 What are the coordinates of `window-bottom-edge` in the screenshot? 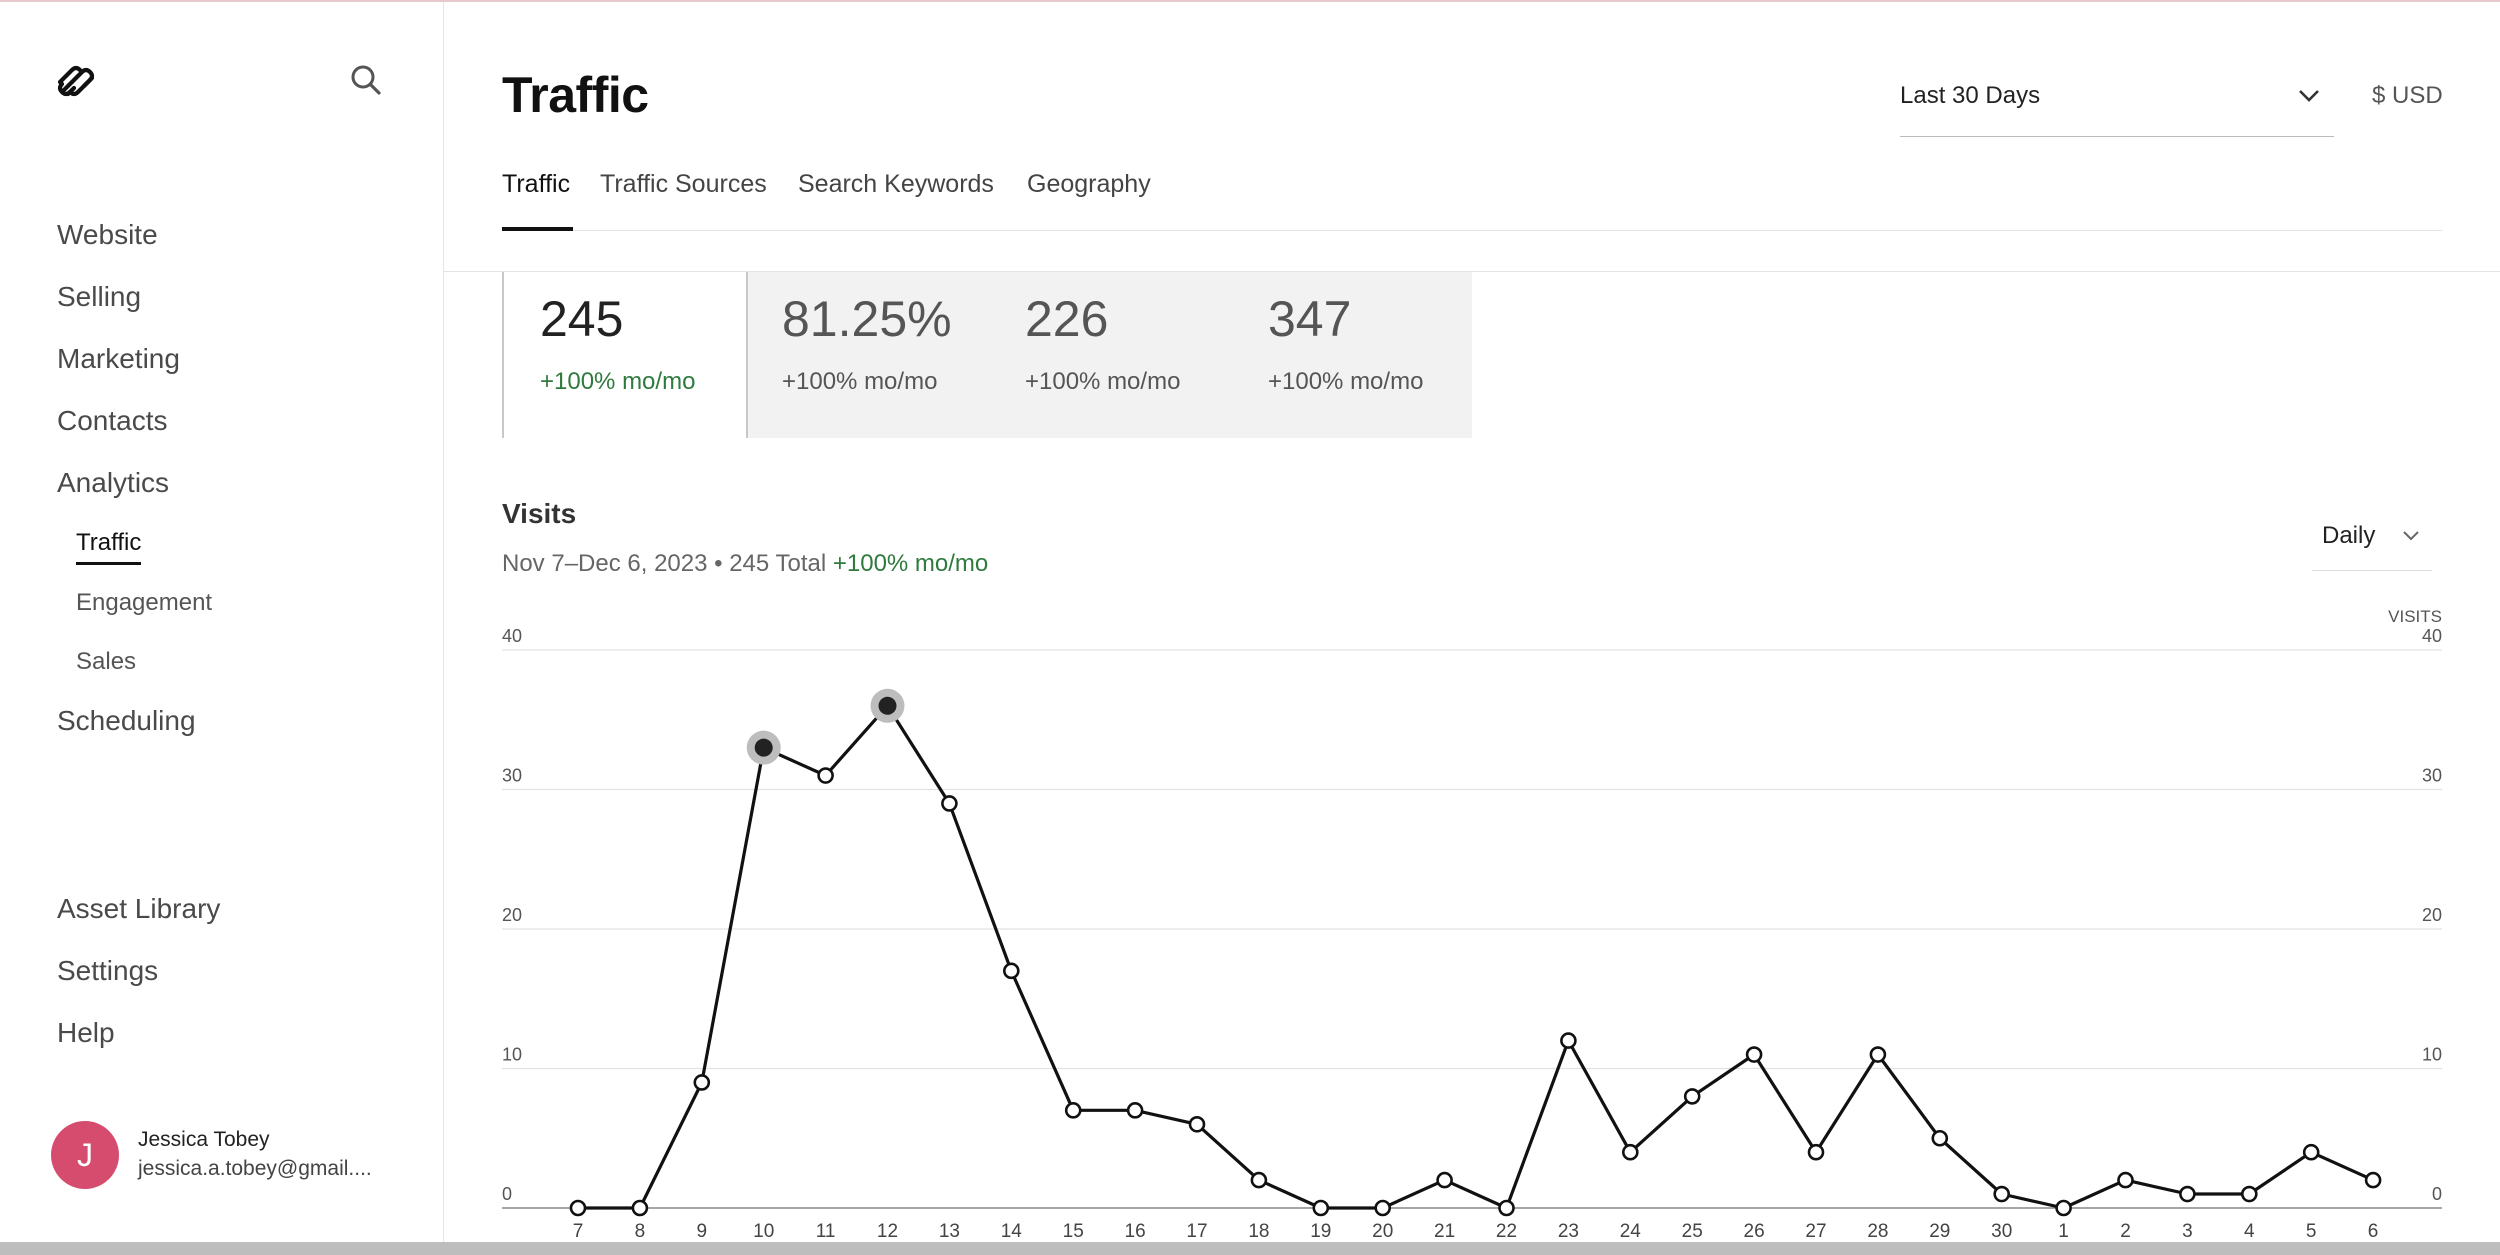 It's located at (1250, 1248).